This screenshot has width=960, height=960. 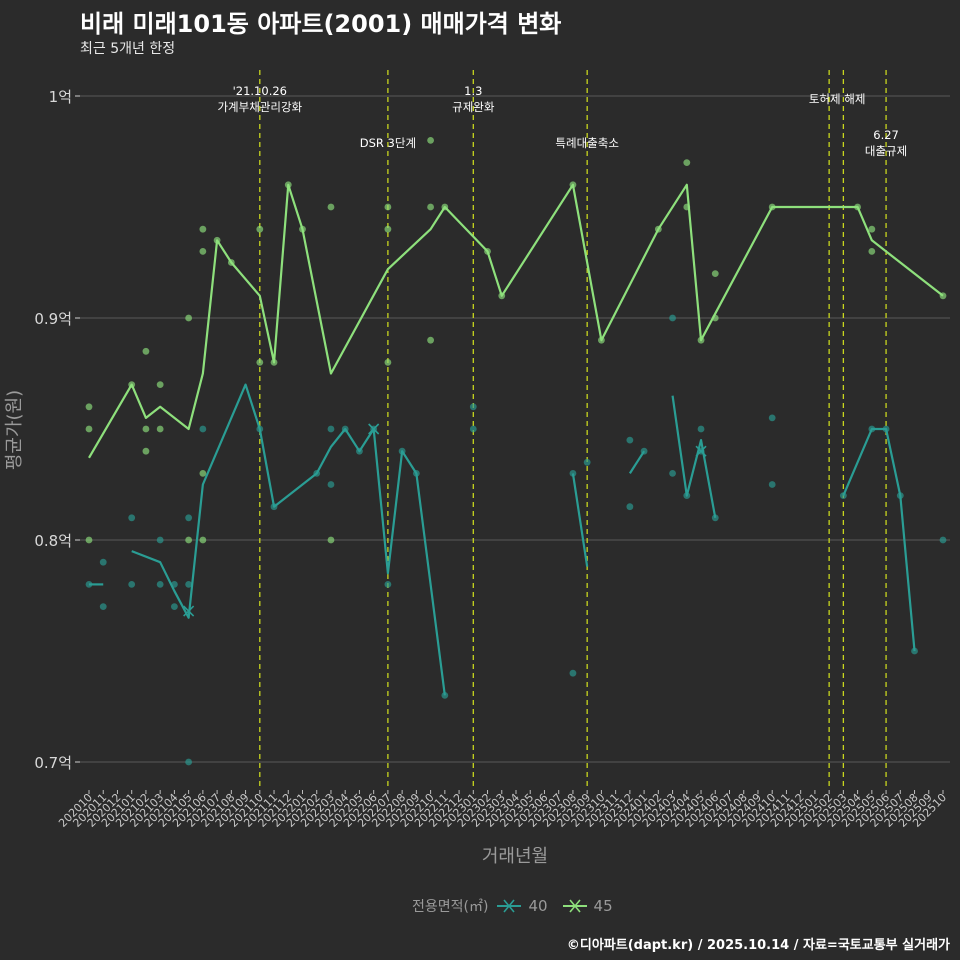 What do you see at coordinates (53, 763) in the screenshot?
I see `y-tick-label: 0.7억` at bounding box center [53, 763].